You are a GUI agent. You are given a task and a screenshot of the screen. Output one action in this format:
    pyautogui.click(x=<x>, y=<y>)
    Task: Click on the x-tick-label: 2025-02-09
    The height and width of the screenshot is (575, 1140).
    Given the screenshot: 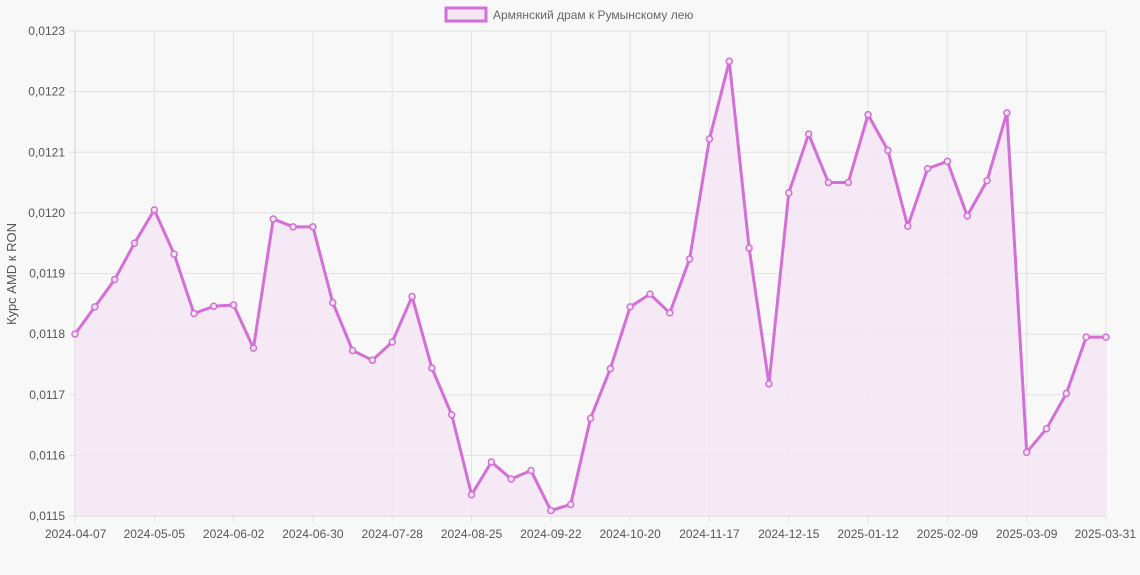 What is the action you would take?
    pyautogui.click(x=948, y=534)
    